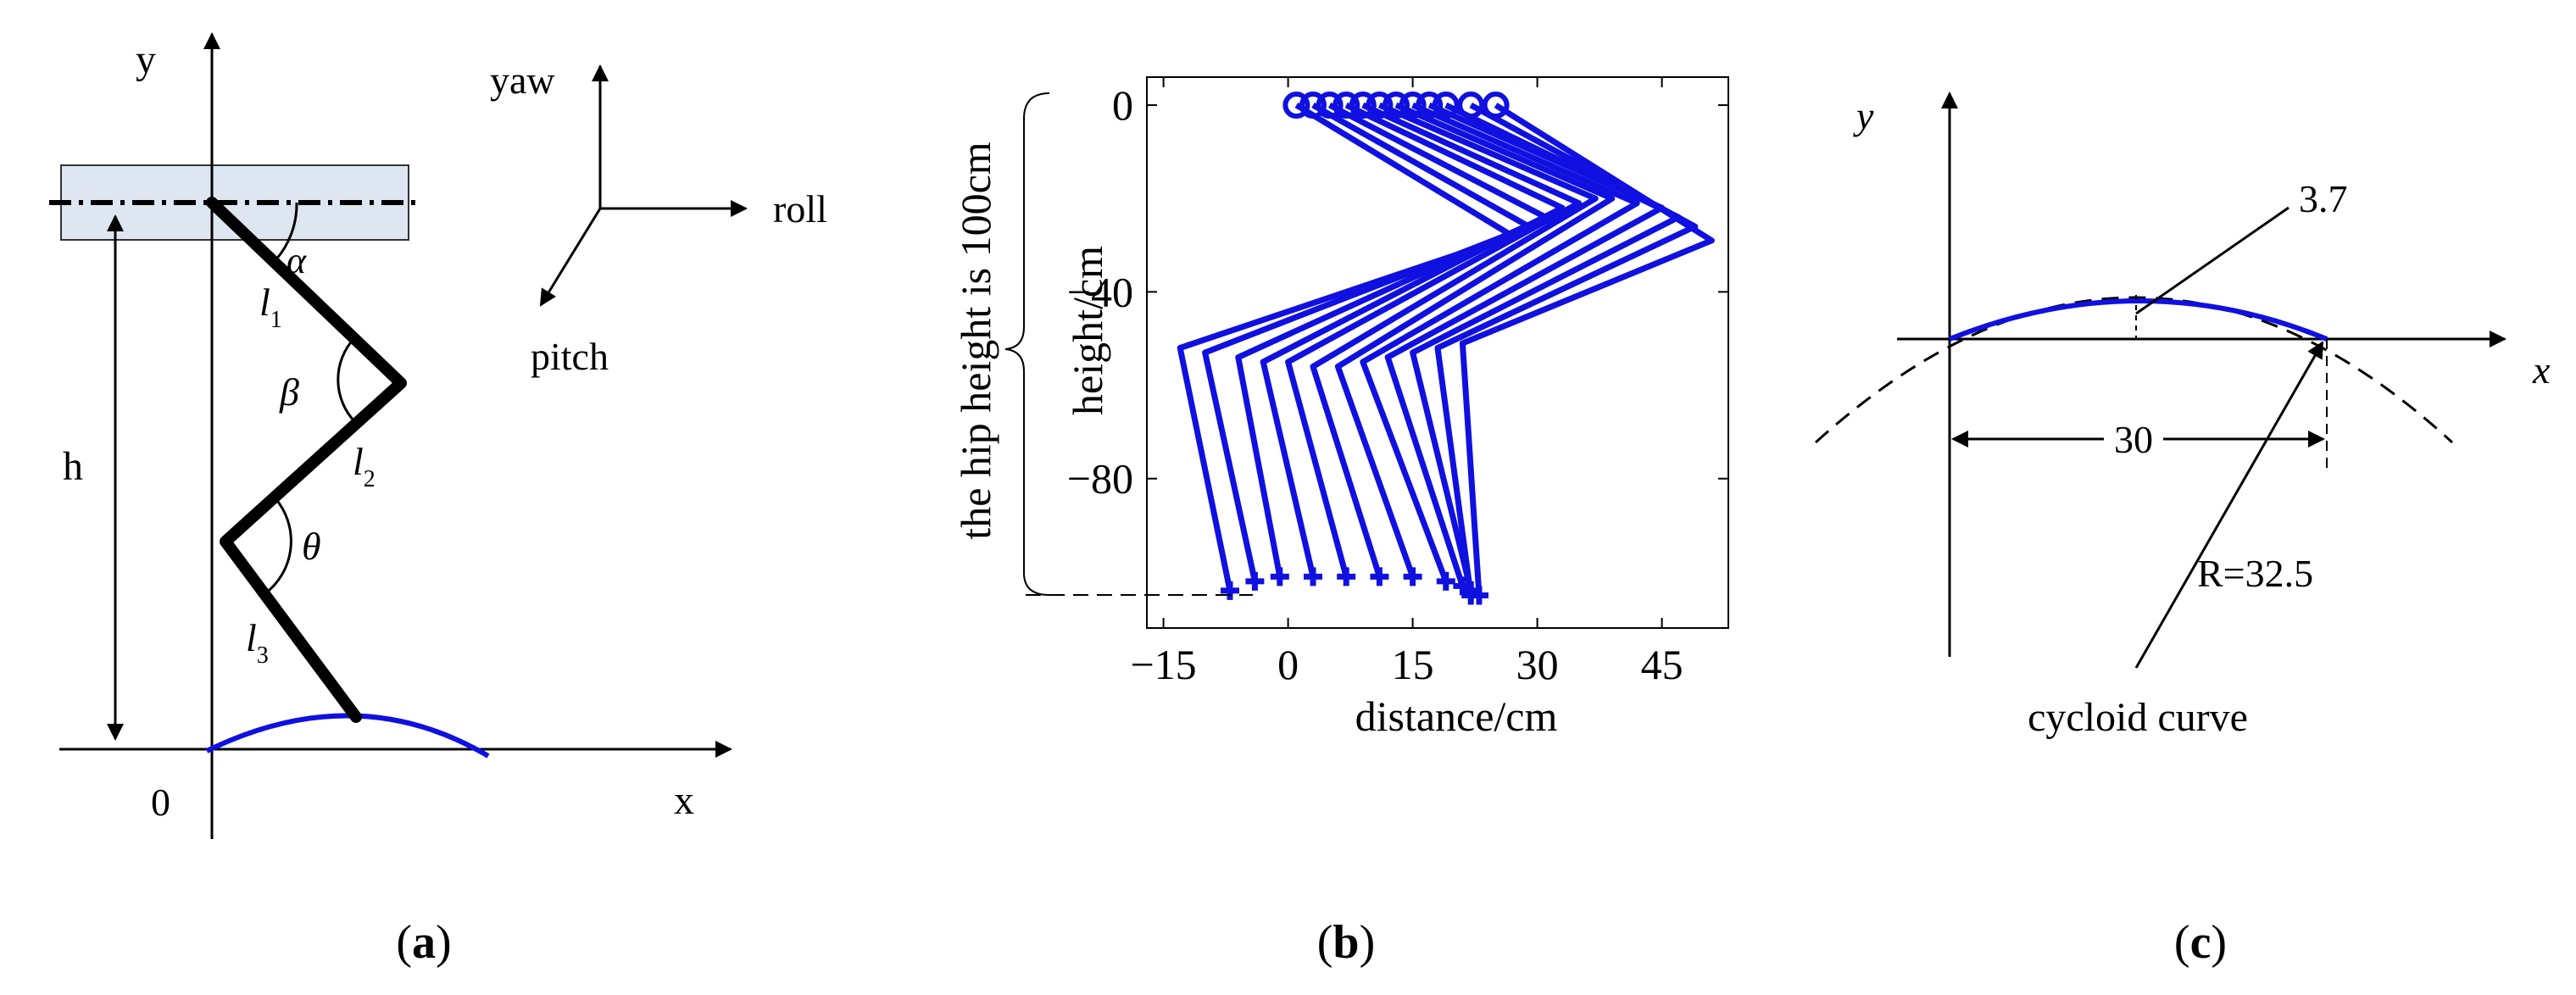  What do you see at coordinates (364, 466) in the screenshot?
I see `link2-label: l2` at bounding box center [364, 466].